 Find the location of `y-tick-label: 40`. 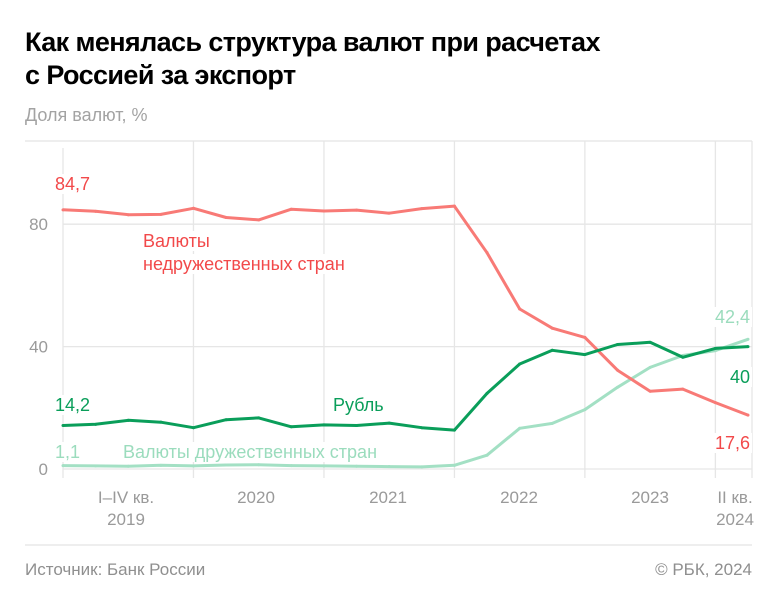

y-tick-label: 40 is located at coordinates (38, 347).